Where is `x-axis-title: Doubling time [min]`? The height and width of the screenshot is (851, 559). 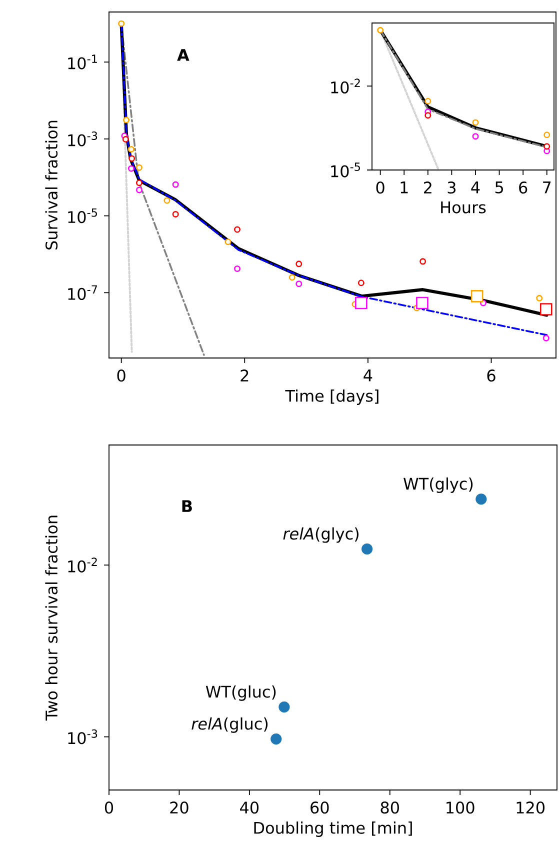
x-axis-title: Doubling time [min] is located at coordinates (333, 829).